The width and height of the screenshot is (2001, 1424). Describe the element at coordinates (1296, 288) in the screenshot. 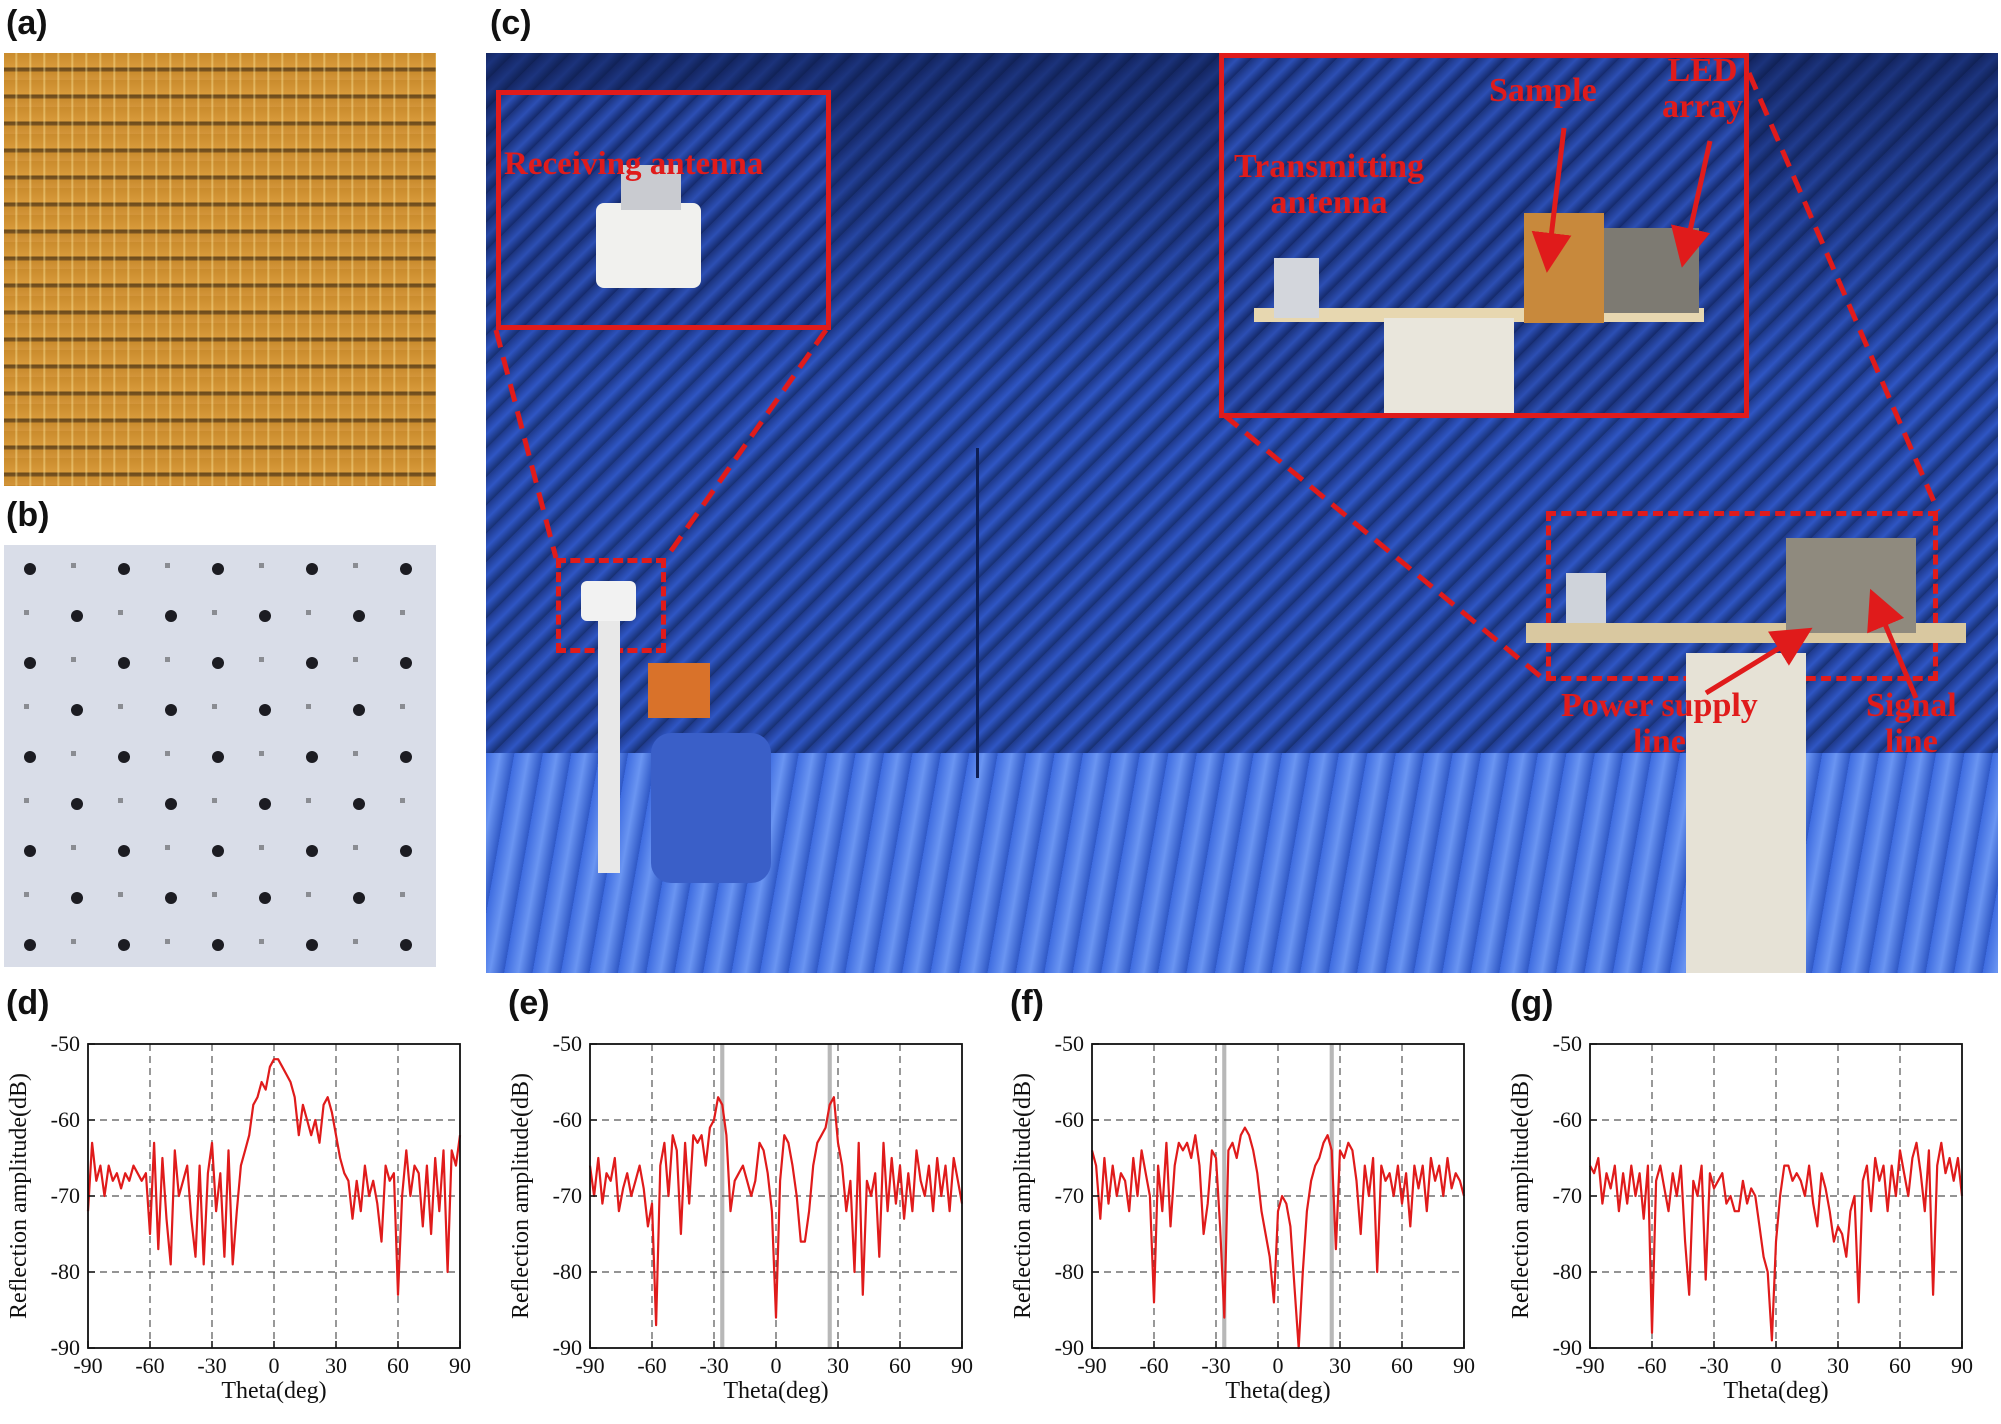

I see `inset-transmitting-antenna` at that location.